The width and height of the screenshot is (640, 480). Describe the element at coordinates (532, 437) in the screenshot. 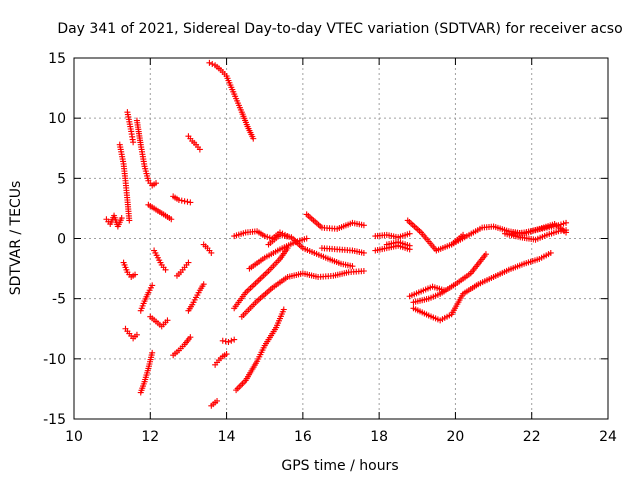

I see `x-tick-label: 22` at that location.